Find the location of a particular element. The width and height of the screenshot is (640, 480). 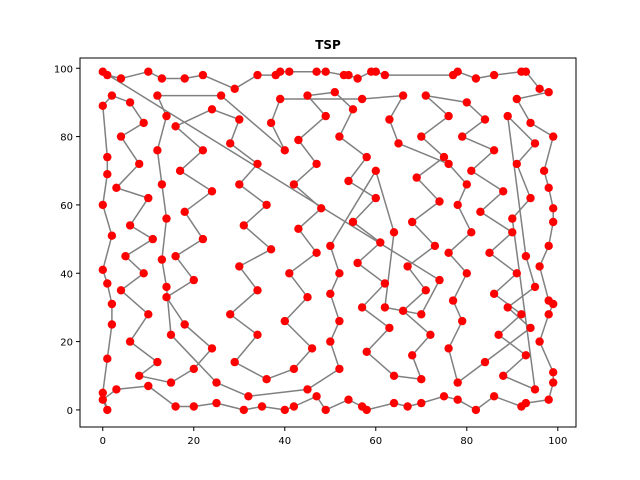

y-tick-label: 40 is located at coordinates (66, 274).